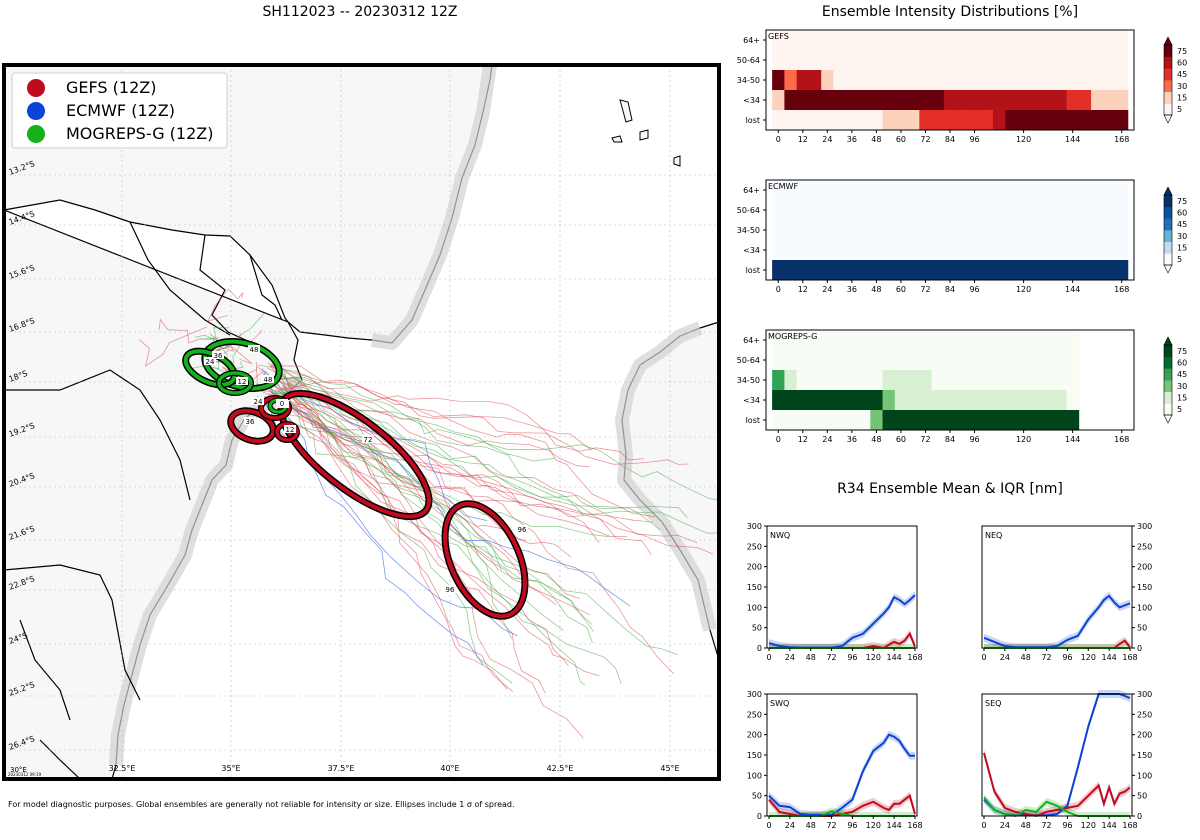 This screenshot has height=840, width=1200. What do you see at coordinates (754, 587) in the screenshot?
I see `r34-y-label: 150` at bounding box center [754, 587].